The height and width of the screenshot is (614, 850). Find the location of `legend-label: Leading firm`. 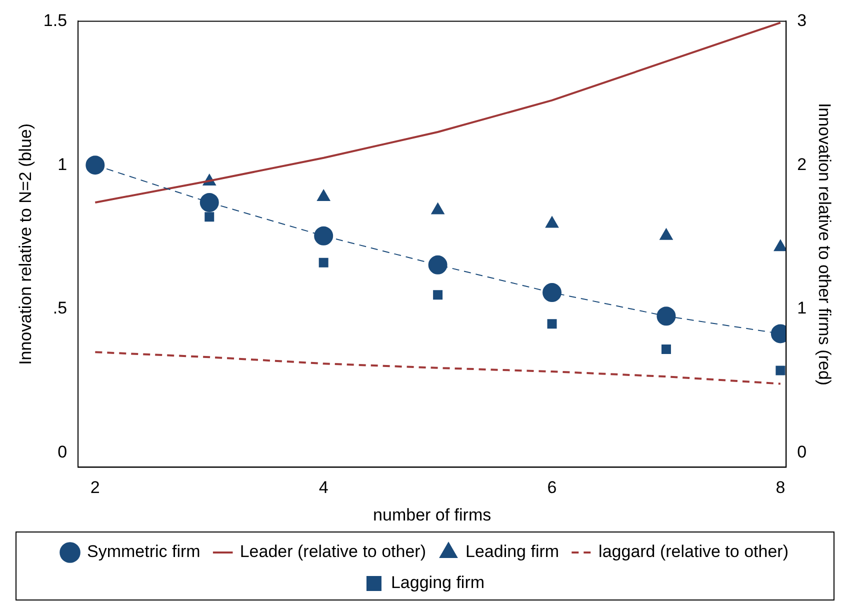

legend-label: Leading firm is located at coordinates (513, 552).